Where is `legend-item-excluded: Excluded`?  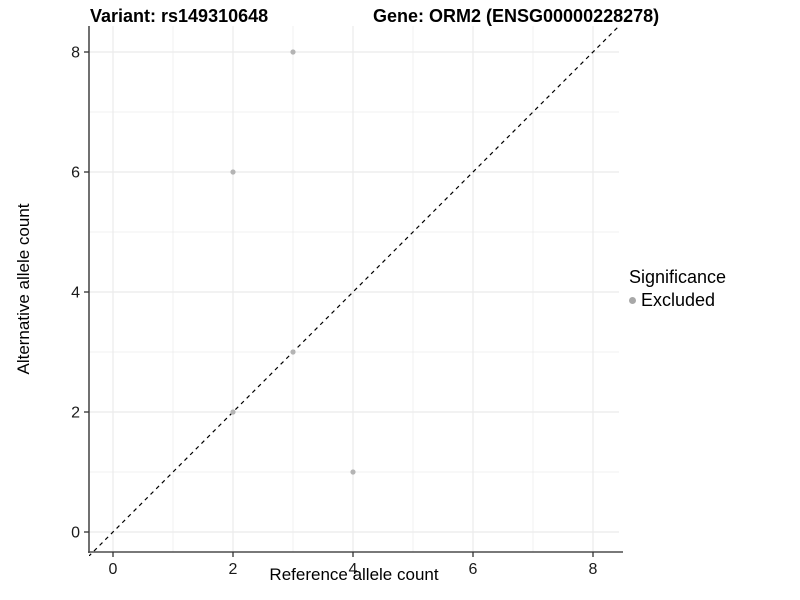
legend-item-excluded: Excluded is located at coordinates (677, 300).